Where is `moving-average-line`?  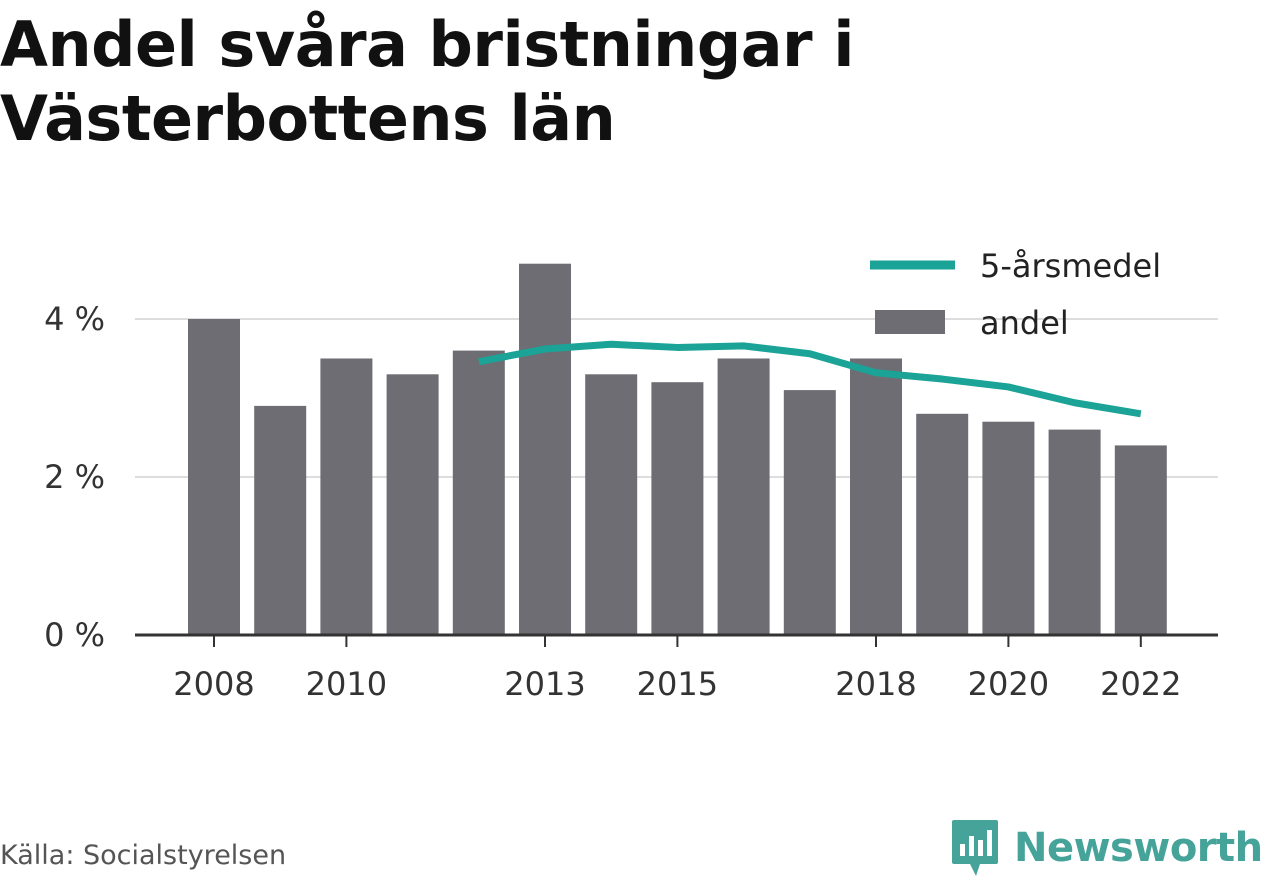
moving-average-line is located at coordinates (810, 379).